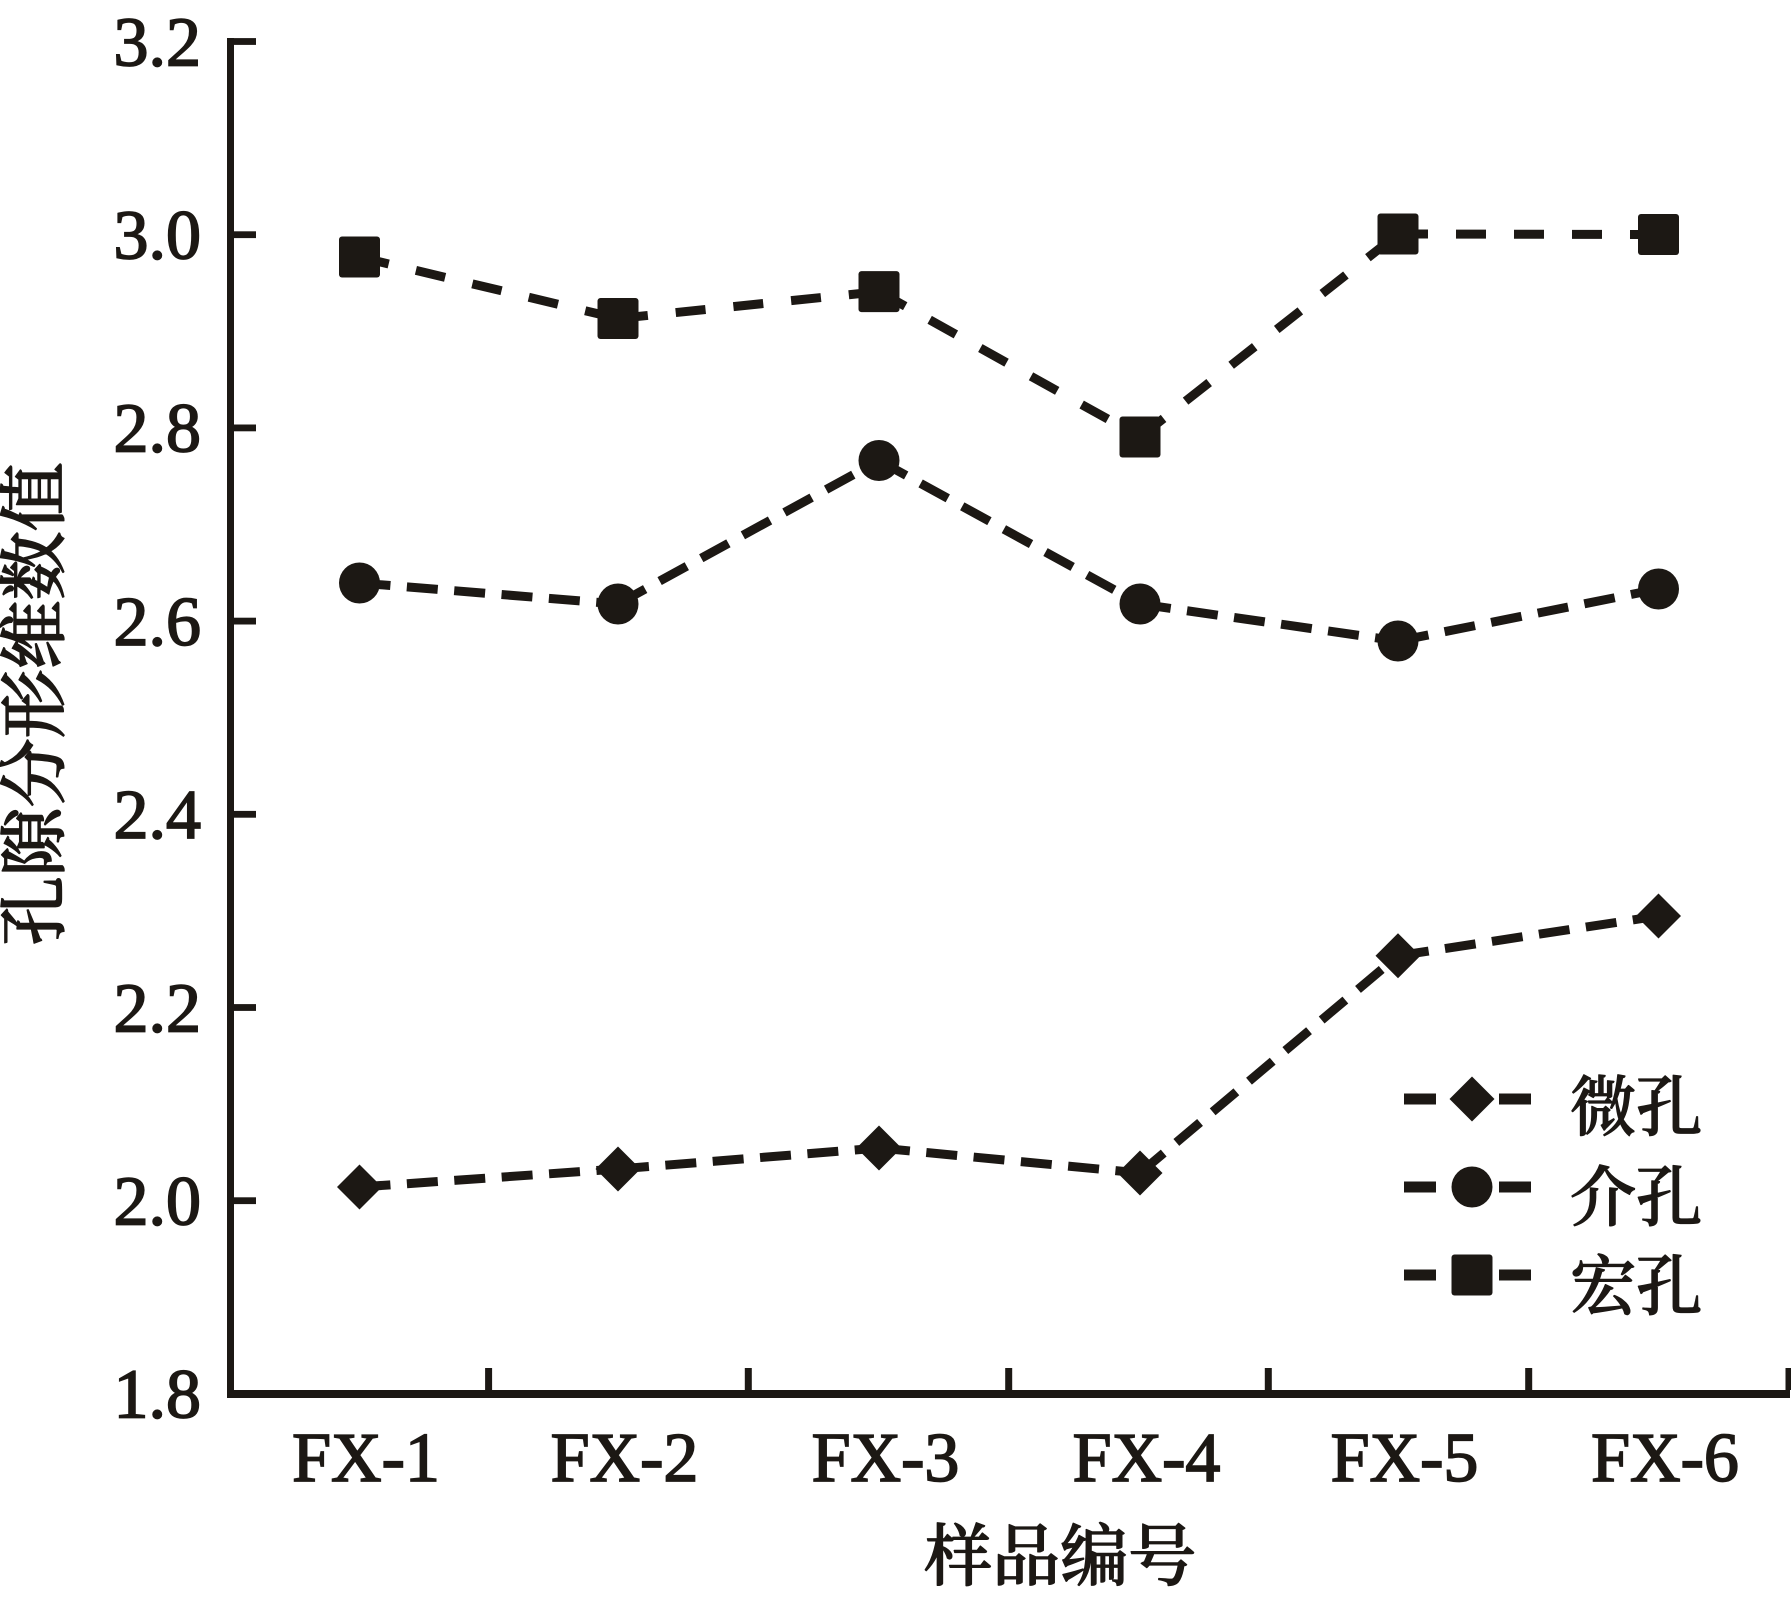  I want to click on svg-text: 2.6, so click(158, 622).